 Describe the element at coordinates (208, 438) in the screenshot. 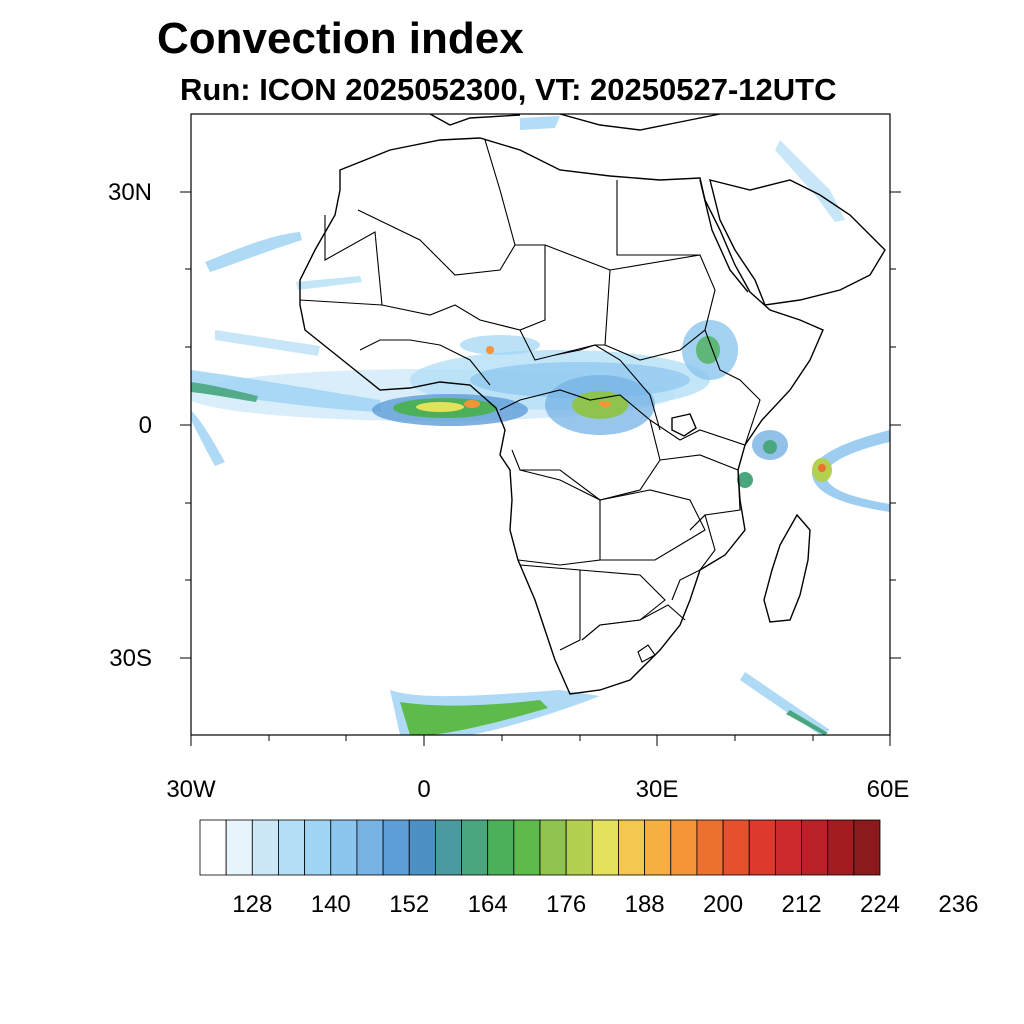

I see `atlantic-plume-south` at that location.